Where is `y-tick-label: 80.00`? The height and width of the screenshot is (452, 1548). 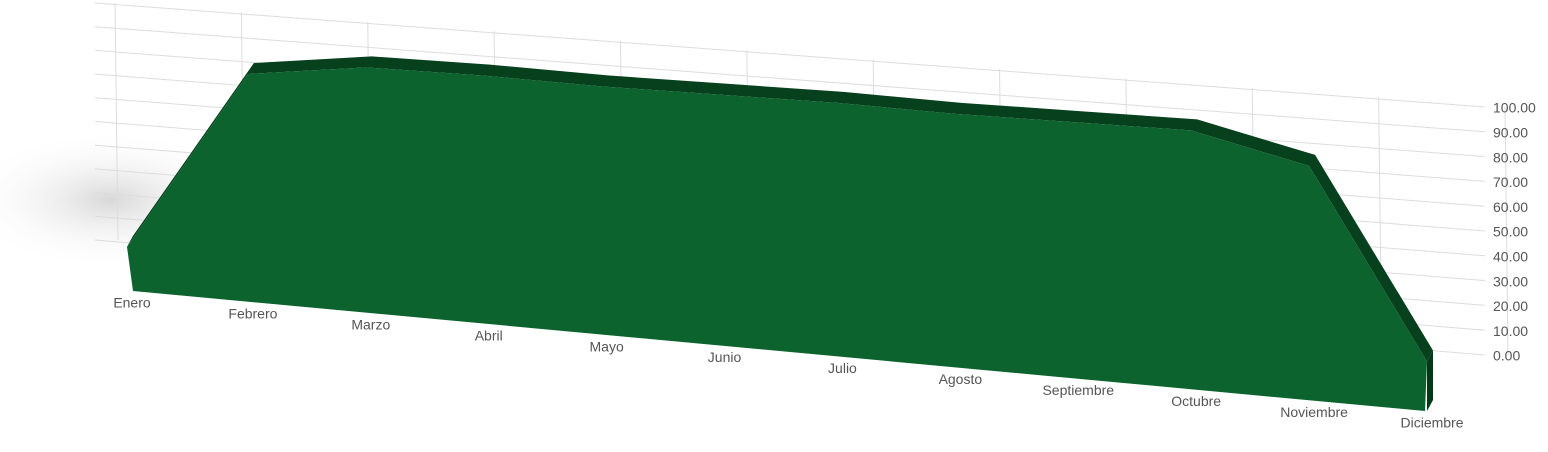 y-tick-label: 80.00 is located at coordinates (1510, 157).